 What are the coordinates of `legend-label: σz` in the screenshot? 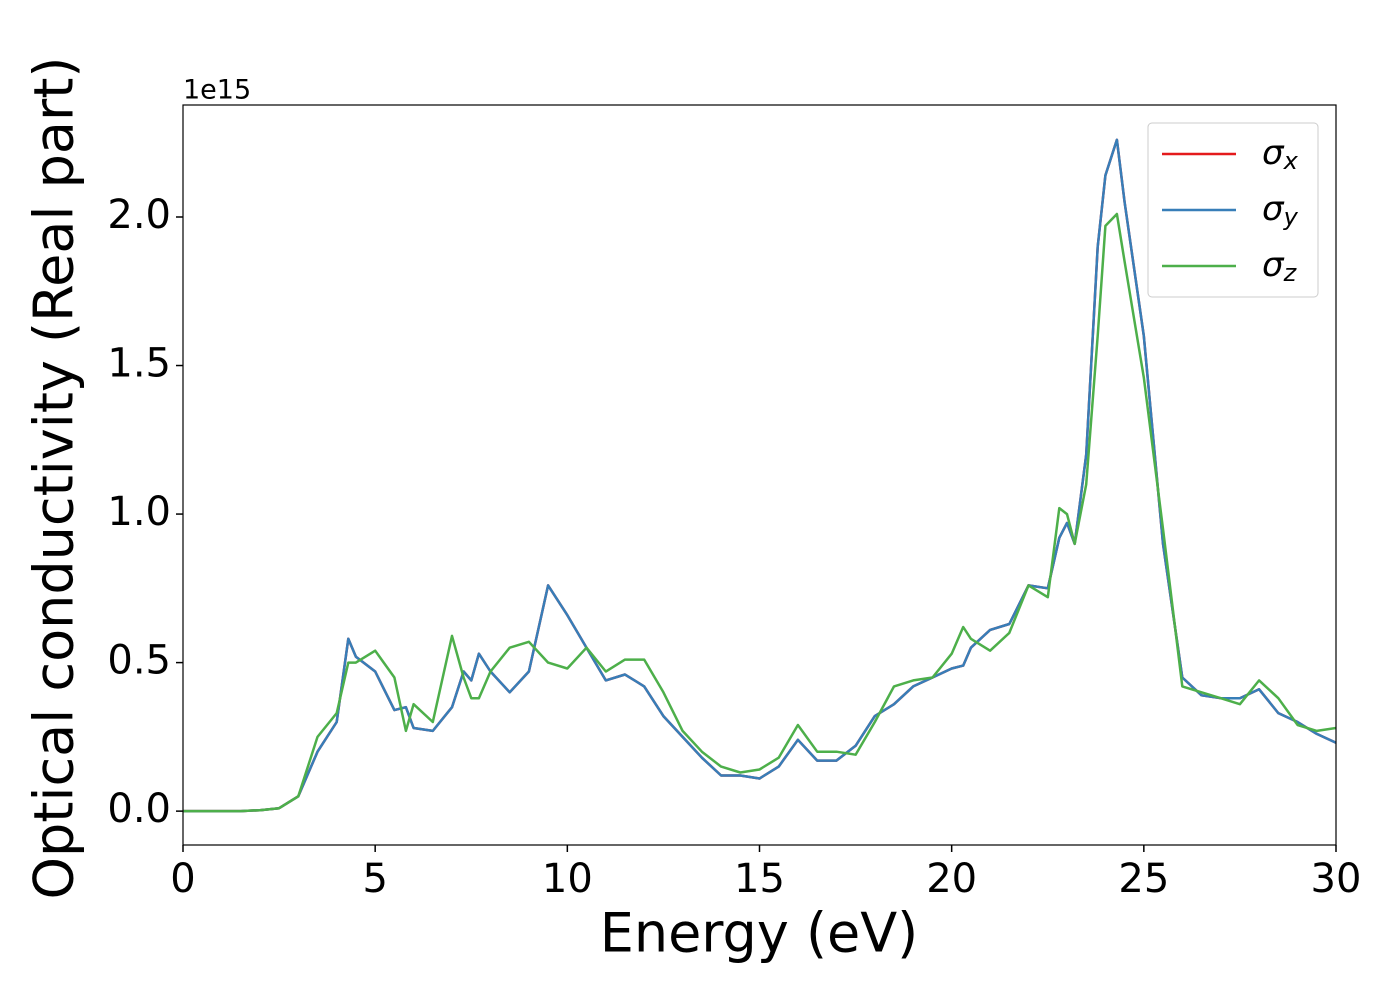 It's located at (1280, 266).